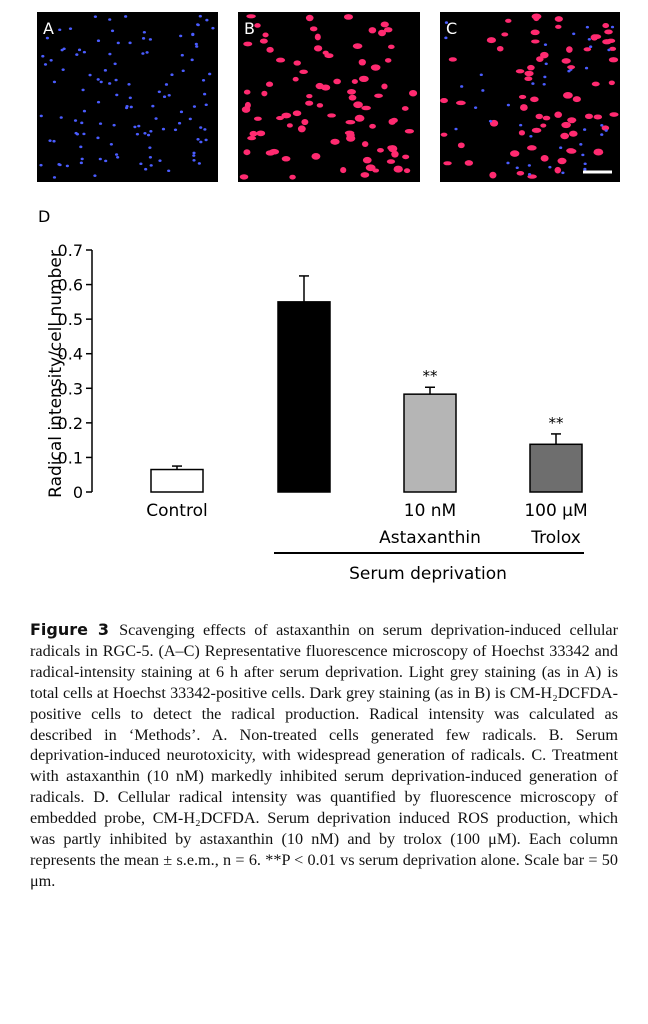 The width and height of the screenshot is (648, 1024). What do you see at coordinates (329, 96) in the screenshot?
I see `cells` at bounding box center [329, 96].